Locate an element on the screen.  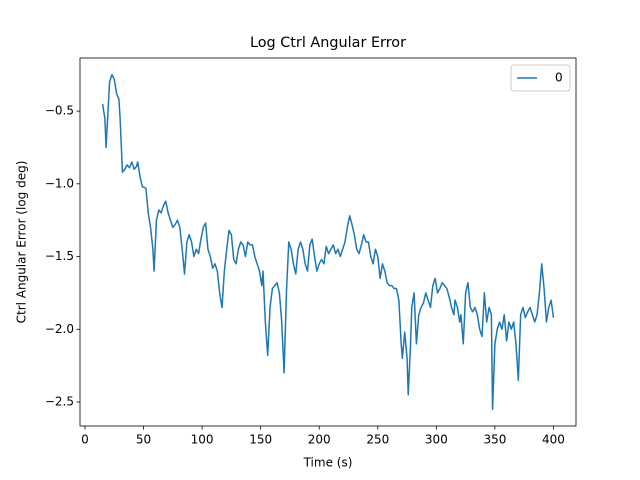
x-tick-label: 150 is located at coordinates (260, 440).